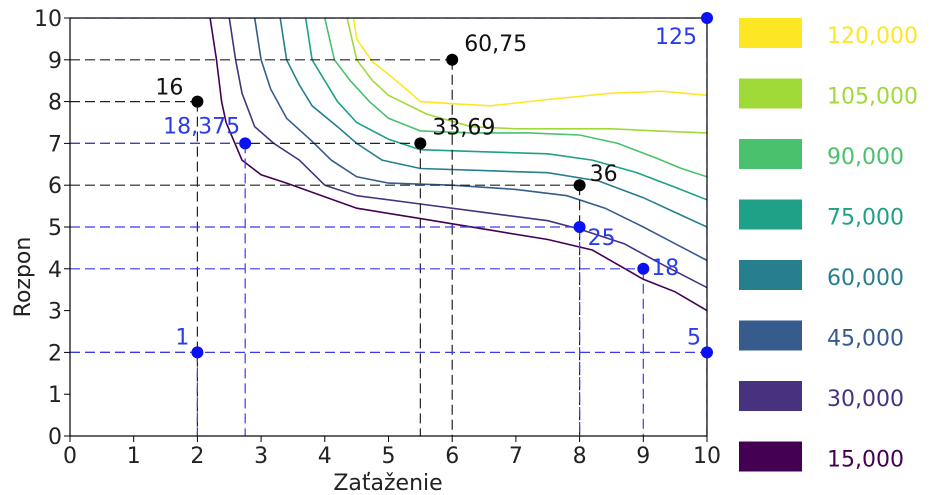 The image size is (933, 495). I want to click on y-tick-label: 4, so click(55, 270).